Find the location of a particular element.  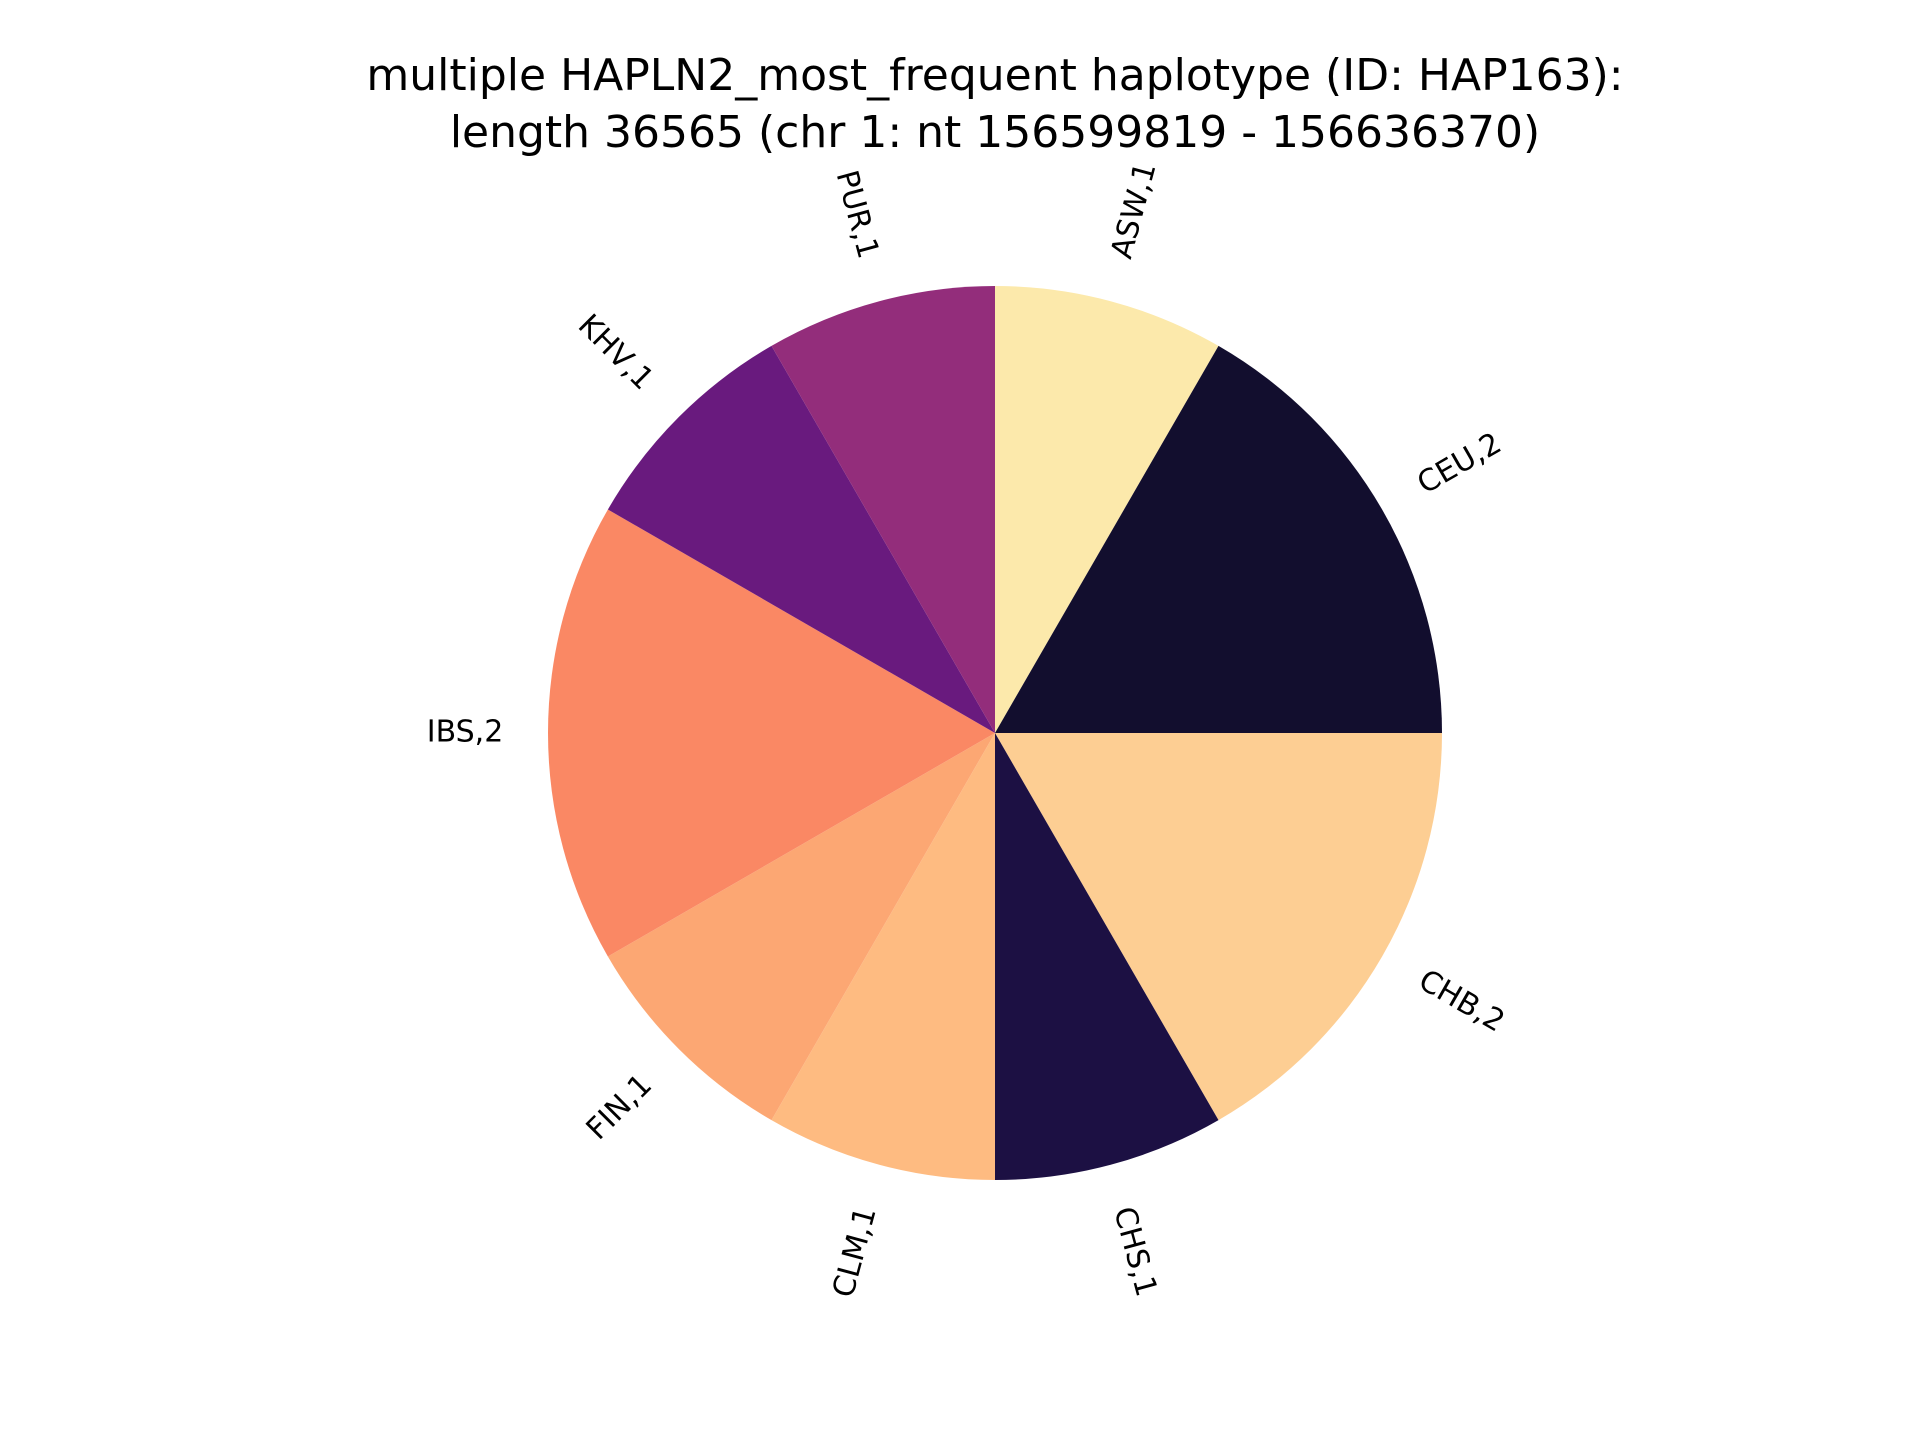

pie-label-pur: PUR,1 is located at coordinates (857, 215).